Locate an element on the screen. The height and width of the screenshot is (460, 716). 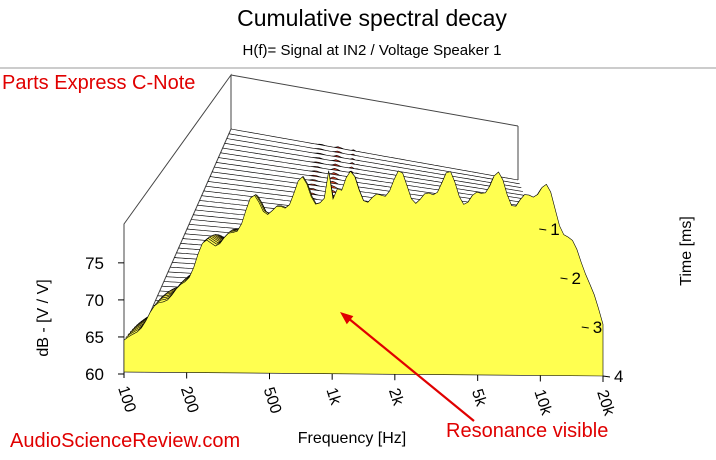
y-tick-label: 60 is located at coordinates (94, 374).